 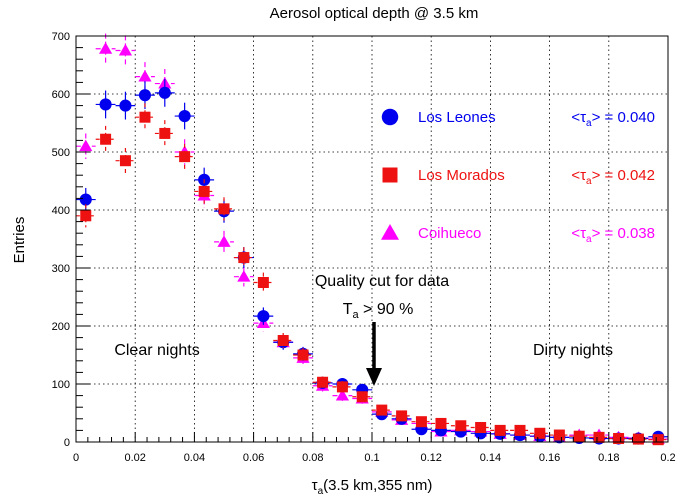 I want to click on x-tick-label: 0.1, so click(x=371, y=458).